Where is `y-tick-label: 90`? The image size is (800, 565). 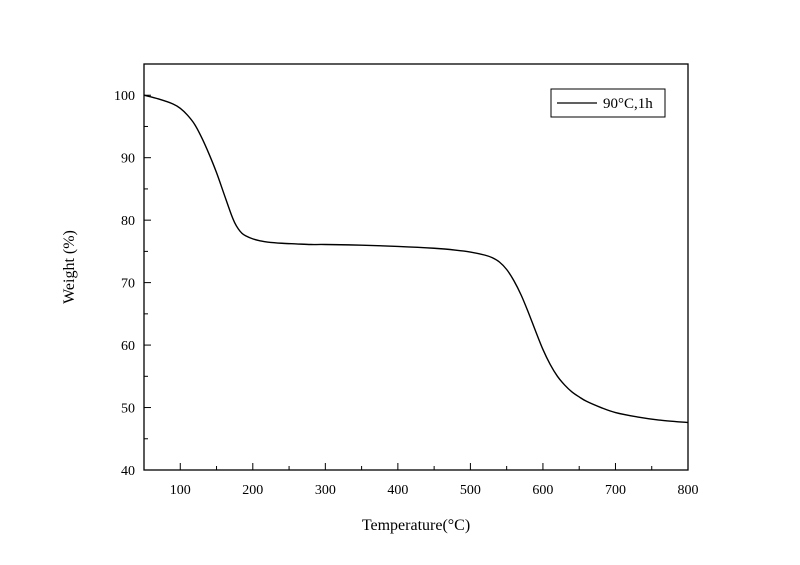
y-tick-label: 90 is located at coordinates (128, 159).